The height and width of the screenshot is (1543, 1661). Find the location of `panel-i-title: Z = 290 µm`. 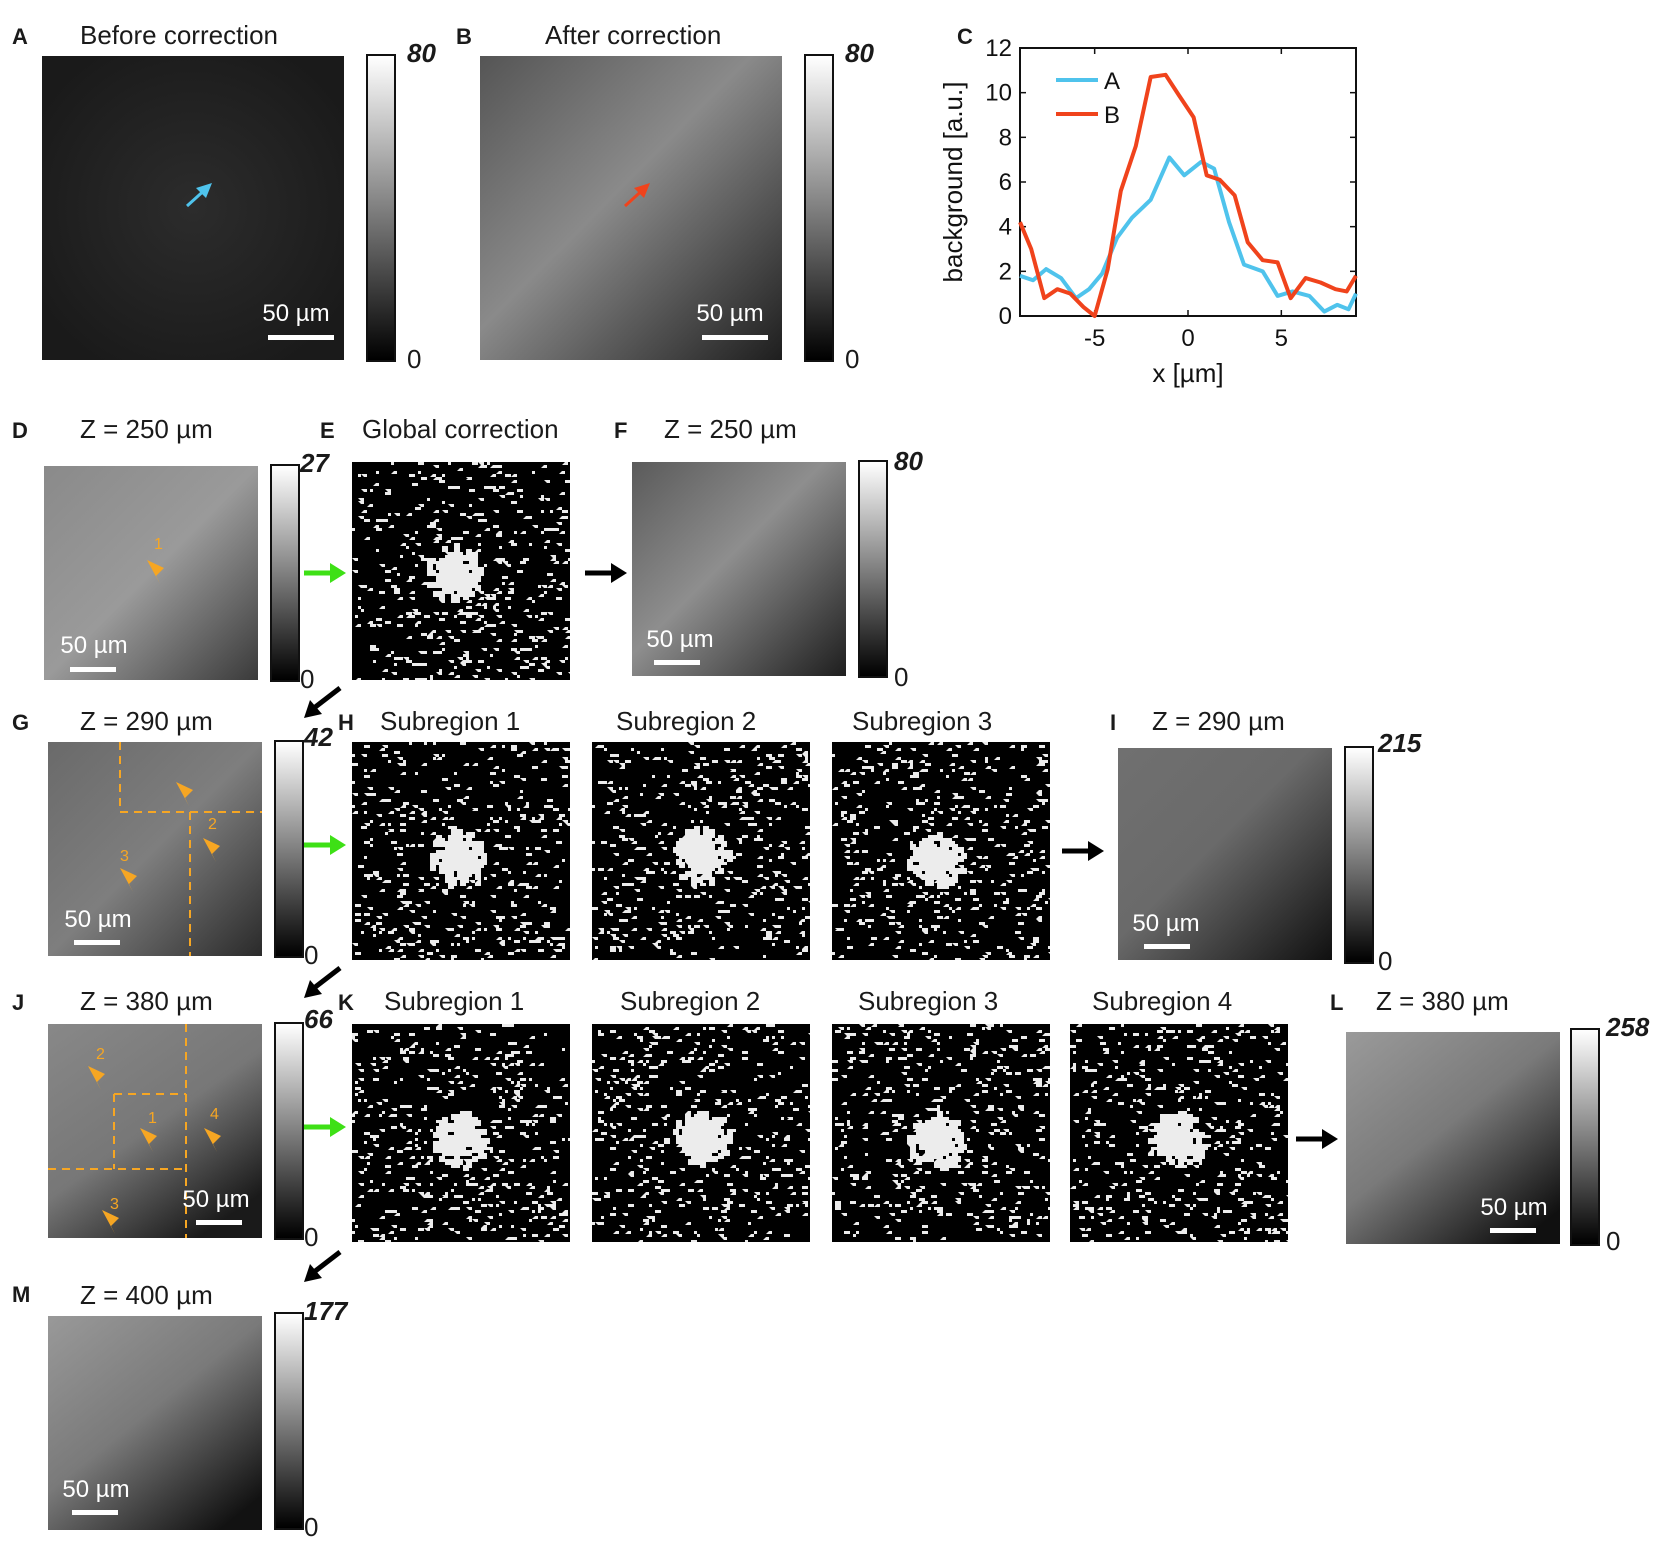

panel-i-title: Z = 290 µm is located at coordinates (1218, 721).